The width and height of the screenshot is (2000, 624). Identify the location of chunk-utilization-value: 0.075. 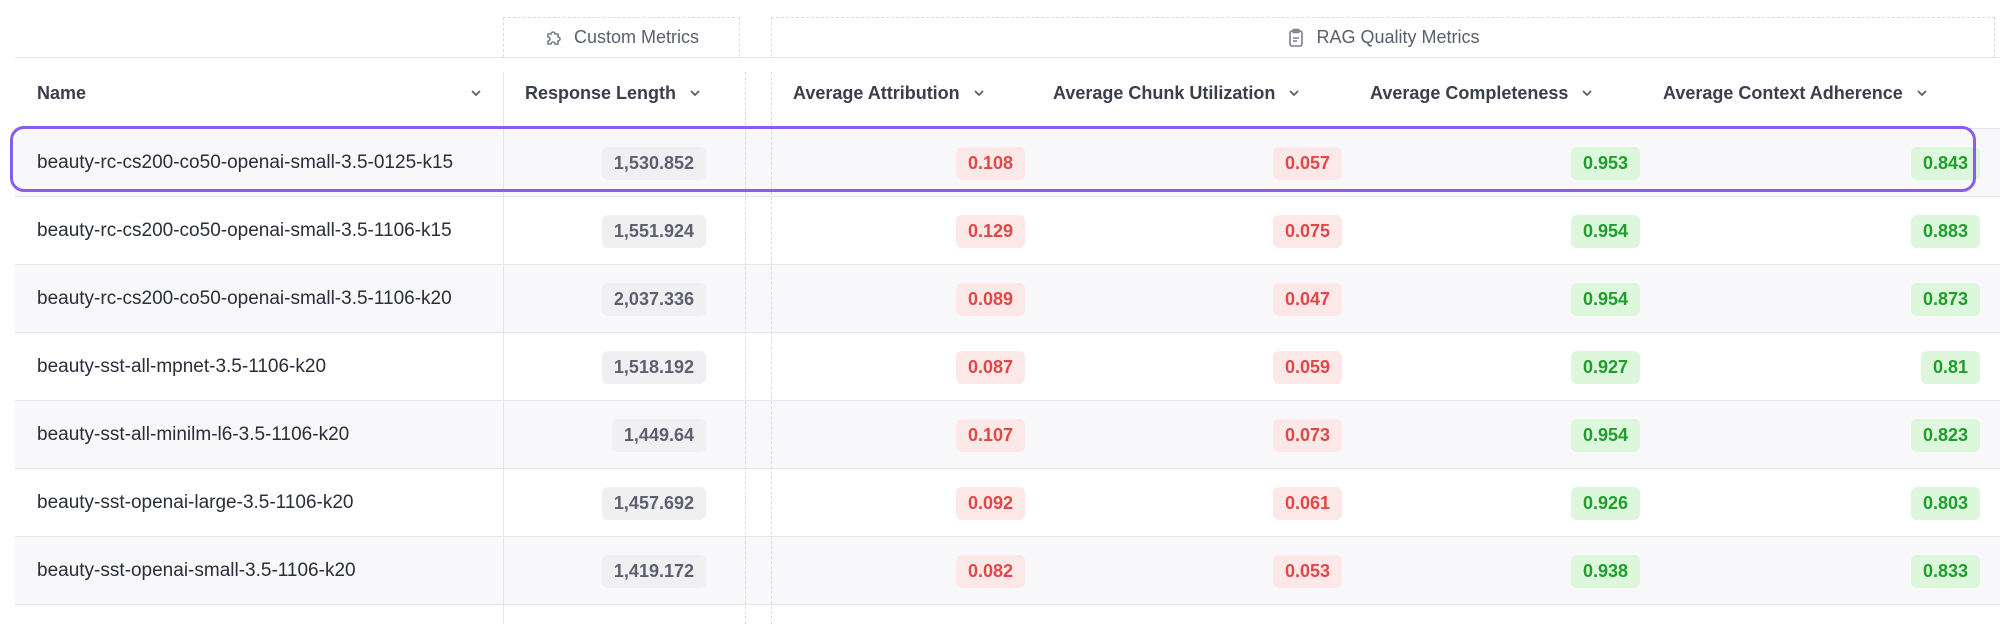
(1307, 231).